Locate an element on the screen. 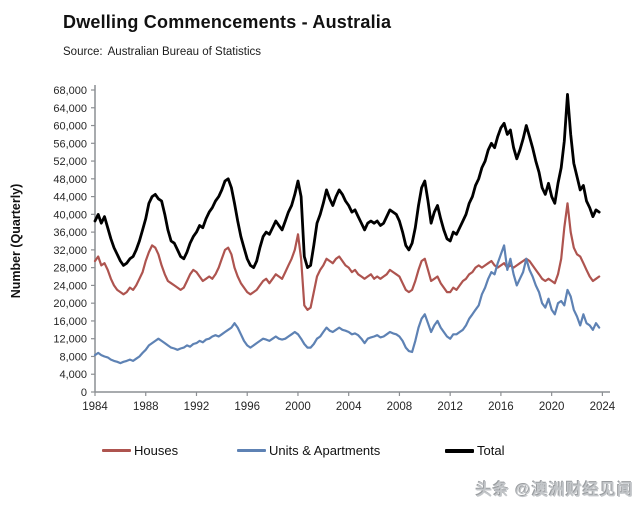 This screenshot has width=640, height=505. y-tick-label: 68,000 is located at coordinates (70, 91).